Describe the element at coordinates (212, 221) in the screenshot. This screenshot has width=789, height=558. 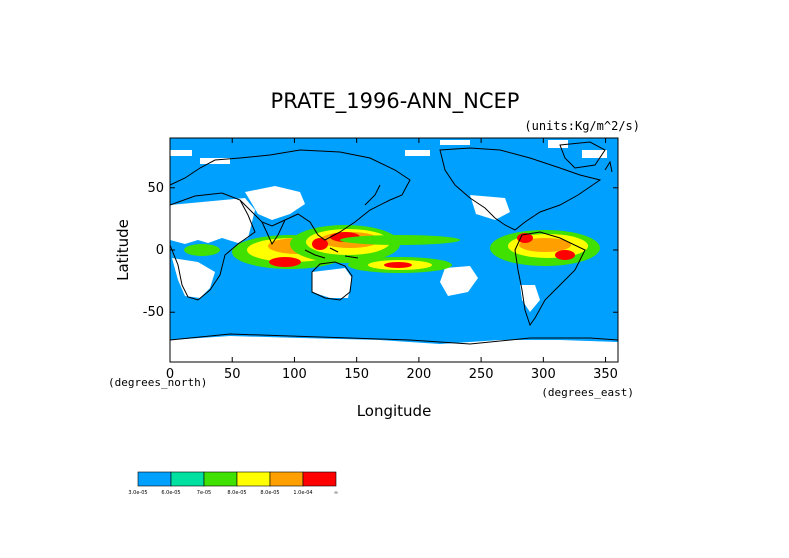
I see `dry-region-sahara` at that location.